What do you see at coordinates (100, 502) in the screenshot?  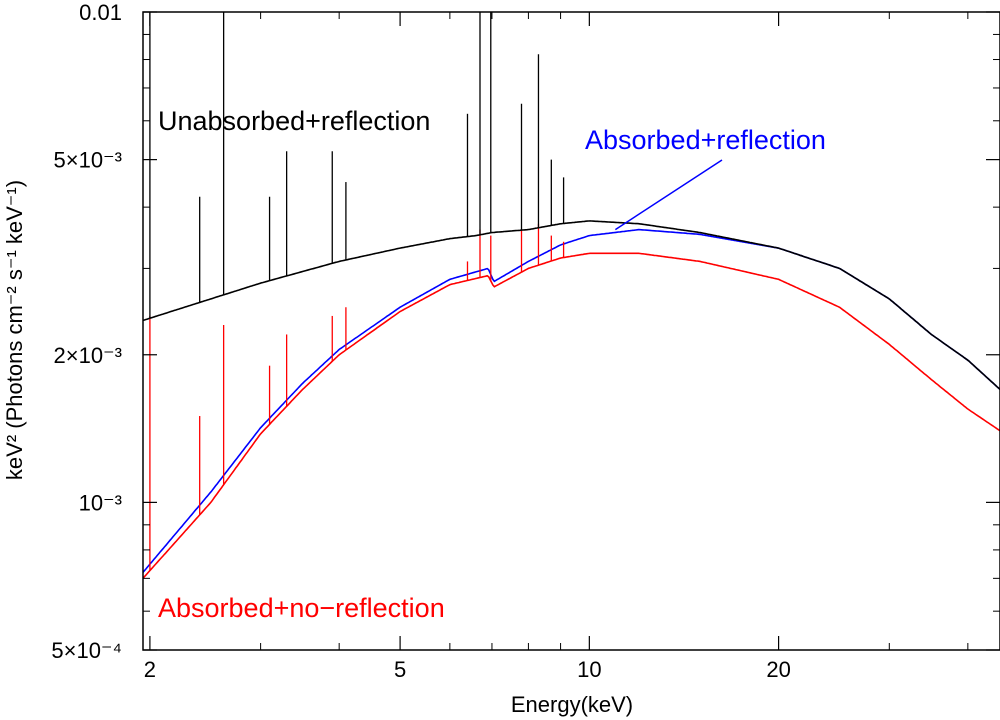 I see `y-tick-label-3: 10⁻³` at bounding box center [100, 502].